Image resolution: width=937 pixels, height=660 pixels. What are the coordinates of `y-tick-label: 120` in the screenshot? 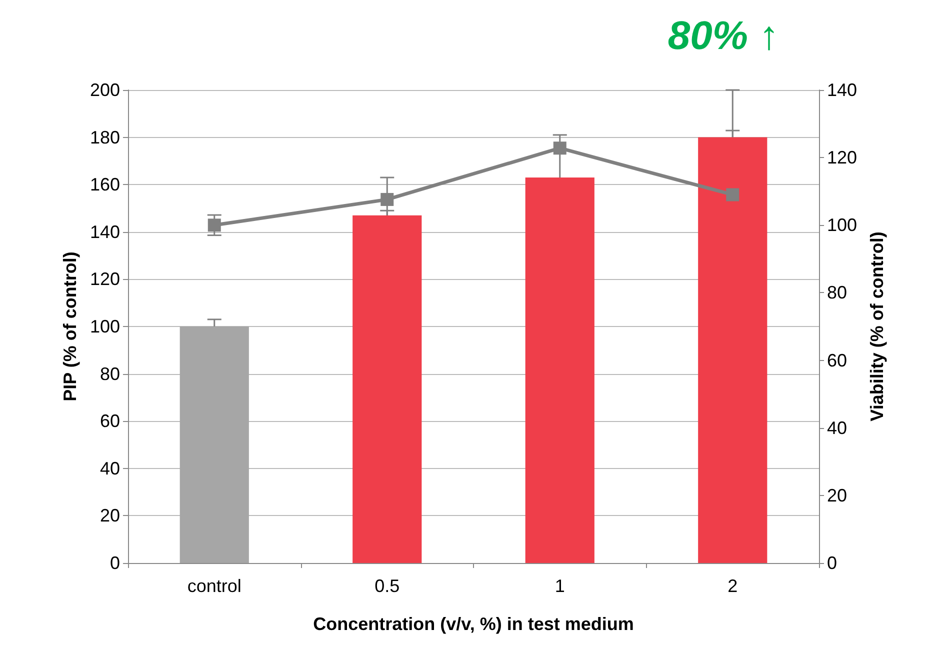 It's located at (105, 279).